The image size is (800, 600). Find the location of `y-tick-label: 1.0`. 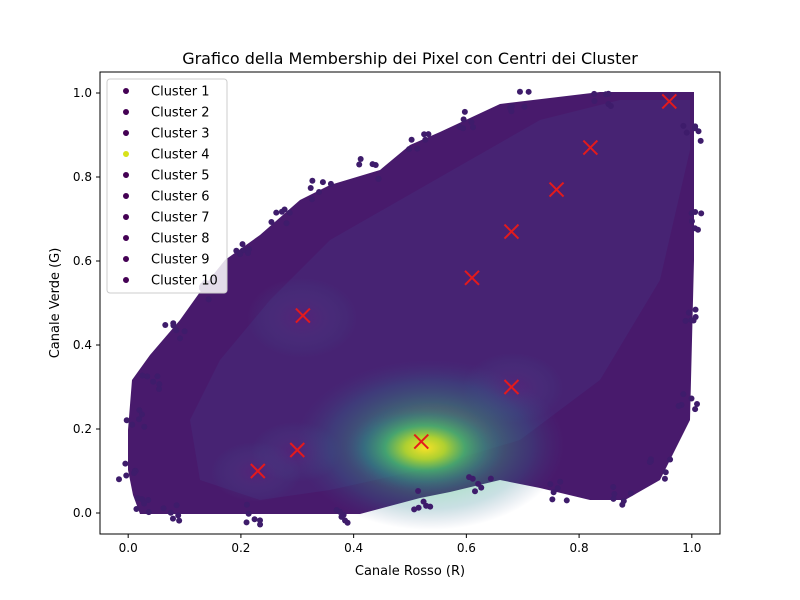

y-tick-label: 1.0 is located at coordinates (82, 93).